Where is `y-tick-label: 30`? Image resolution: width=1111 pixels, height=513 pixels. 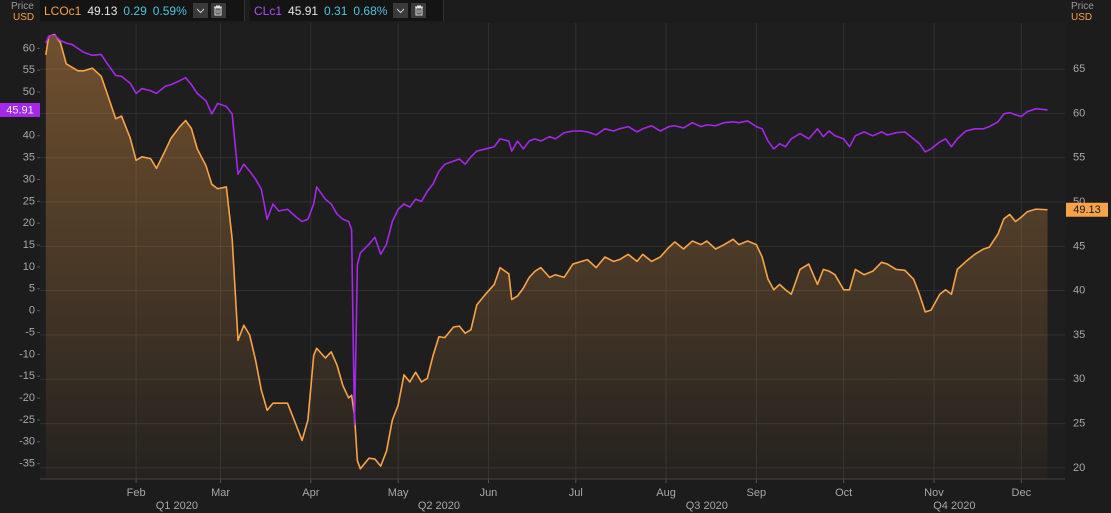 y-tick-label: 30 is located at coordinates (29, 179).